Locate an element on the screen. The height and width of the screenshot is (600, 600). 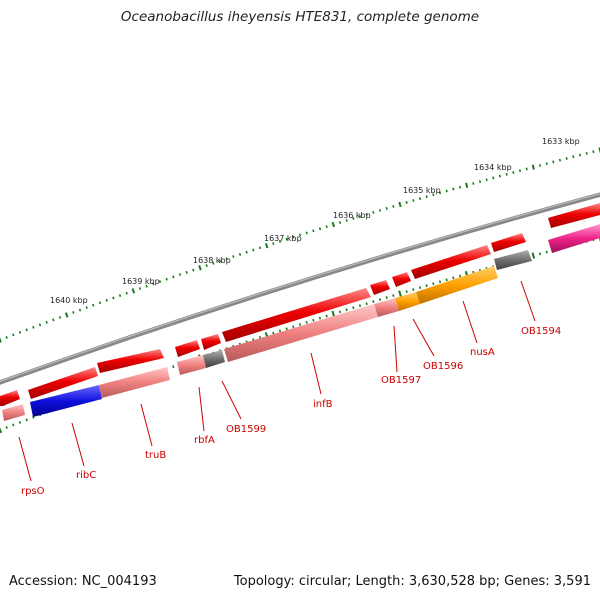
gene-ob1596 is located at coordinates (401, 279).